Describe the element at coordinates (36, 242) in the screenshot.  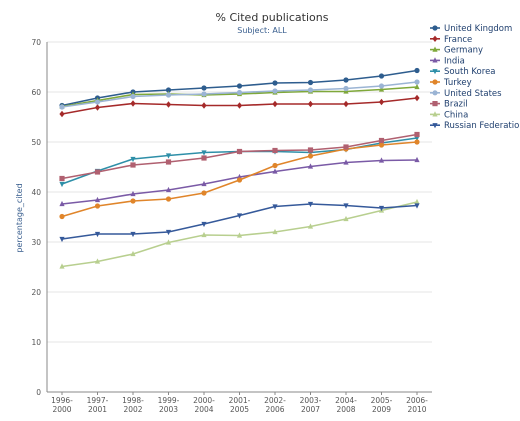
I see `y-tick-label: 30` at that location.